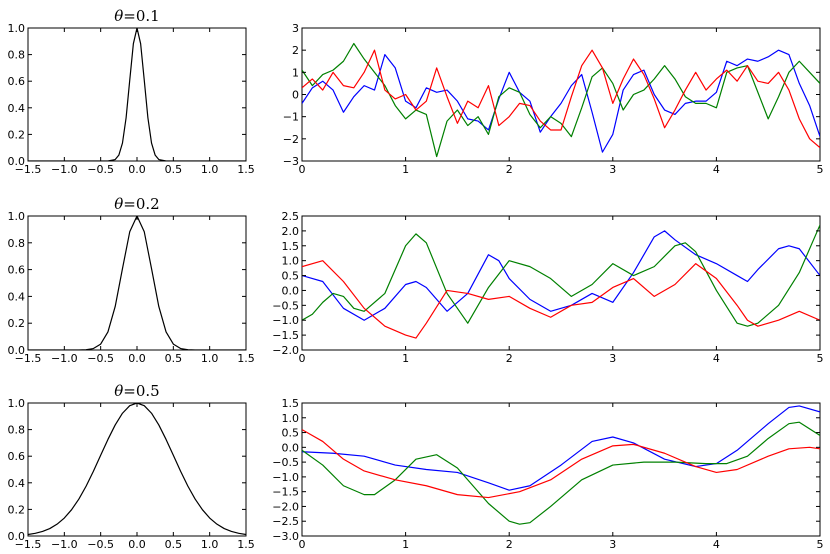  Describe the element at coordinates (291, 231) in the screenshot. I see `y-tick-label: 2.0` at that location.